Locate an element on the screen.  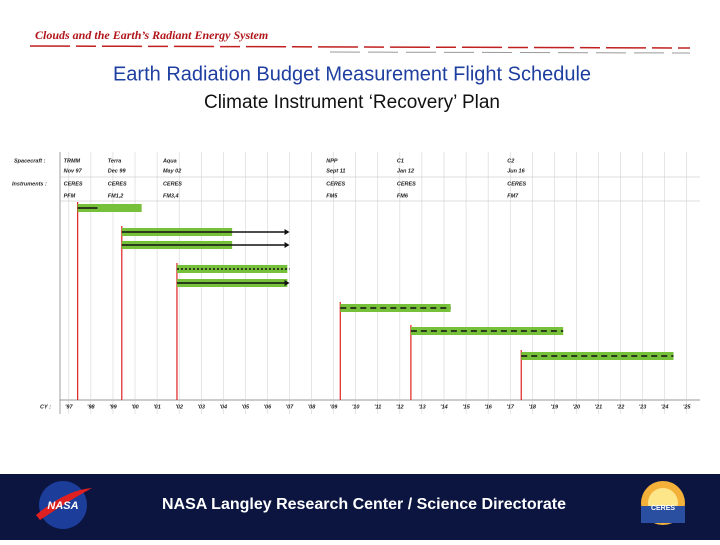
ceres-logo-text: CERES is located at coordinates (663, 508).